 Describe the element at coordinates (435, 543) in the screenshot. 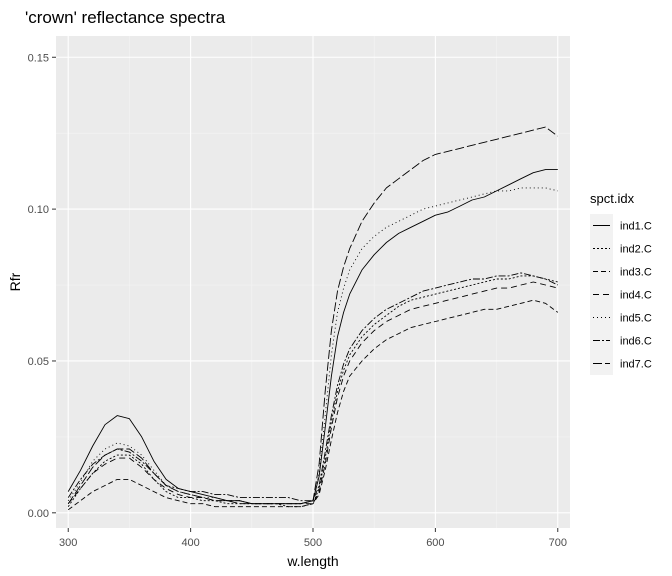

I see `x-tick-label: 600` at that location.